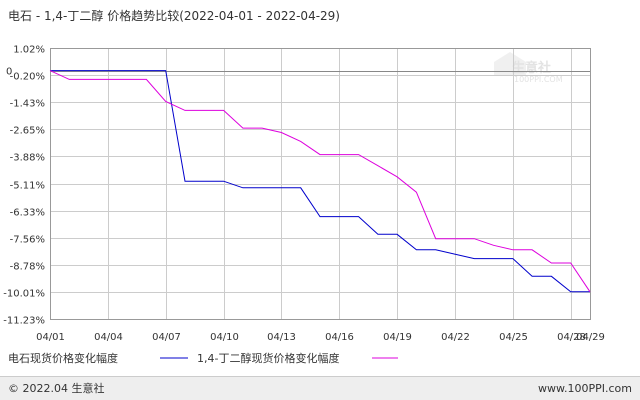  Describe the element at coordinates (590, 337) in the screenshot. I see `x-tick-label: 04/29` at that location.